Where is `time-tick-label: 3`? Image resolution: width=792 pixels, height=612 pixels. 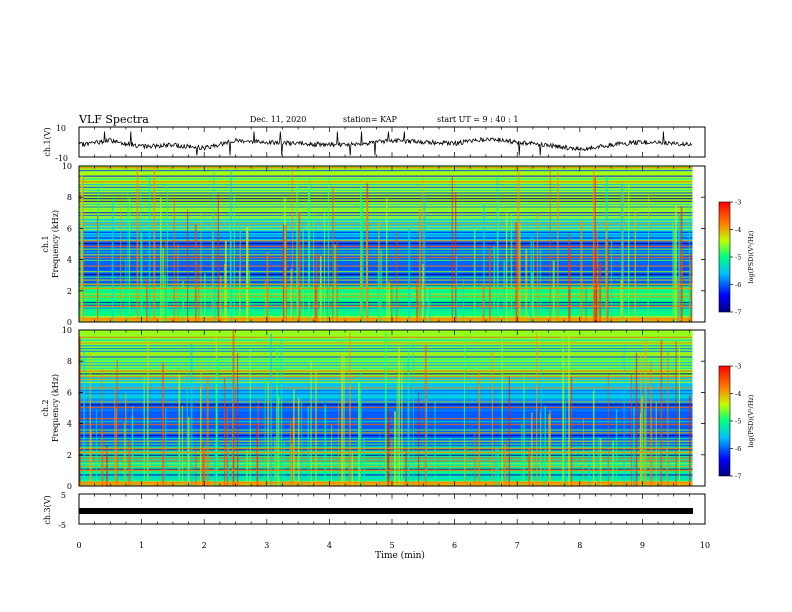
time-tick-label: 3 is located at coordinates (266, 545).